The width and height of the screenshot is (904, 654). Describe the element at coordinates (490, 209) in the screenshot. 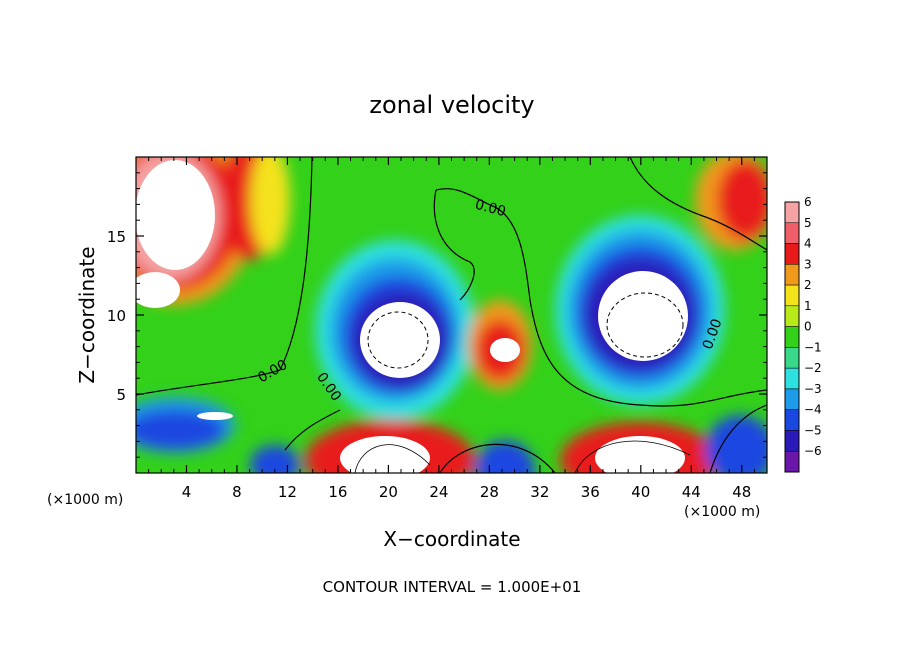

I see `contour-label: 0.00` at that location.